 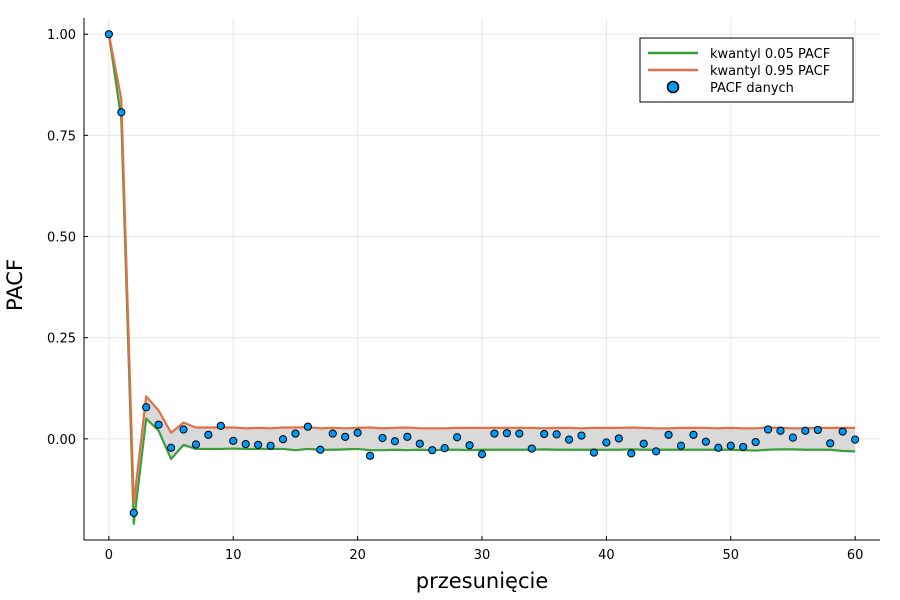 What do you see at coordinates (673, 87) in the screenshot?
I see `legend-marker-swatch` at bounding box center [673, 87].